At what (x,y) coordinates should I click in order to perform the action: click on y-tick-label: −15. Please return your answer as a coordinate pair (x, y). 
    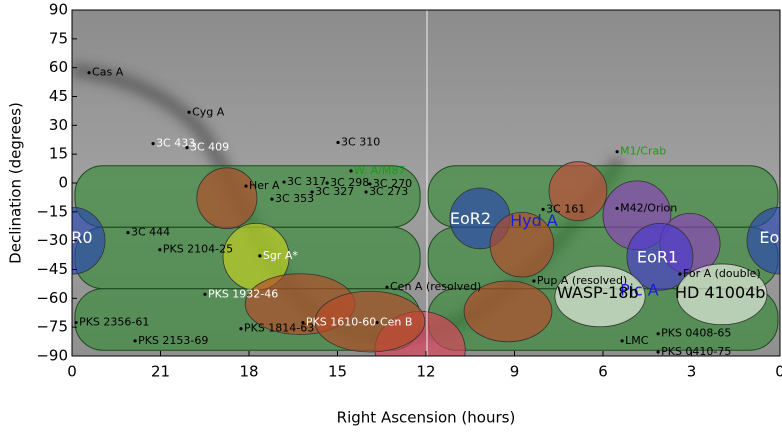
    Looking at the image, I should click on (52, 211).